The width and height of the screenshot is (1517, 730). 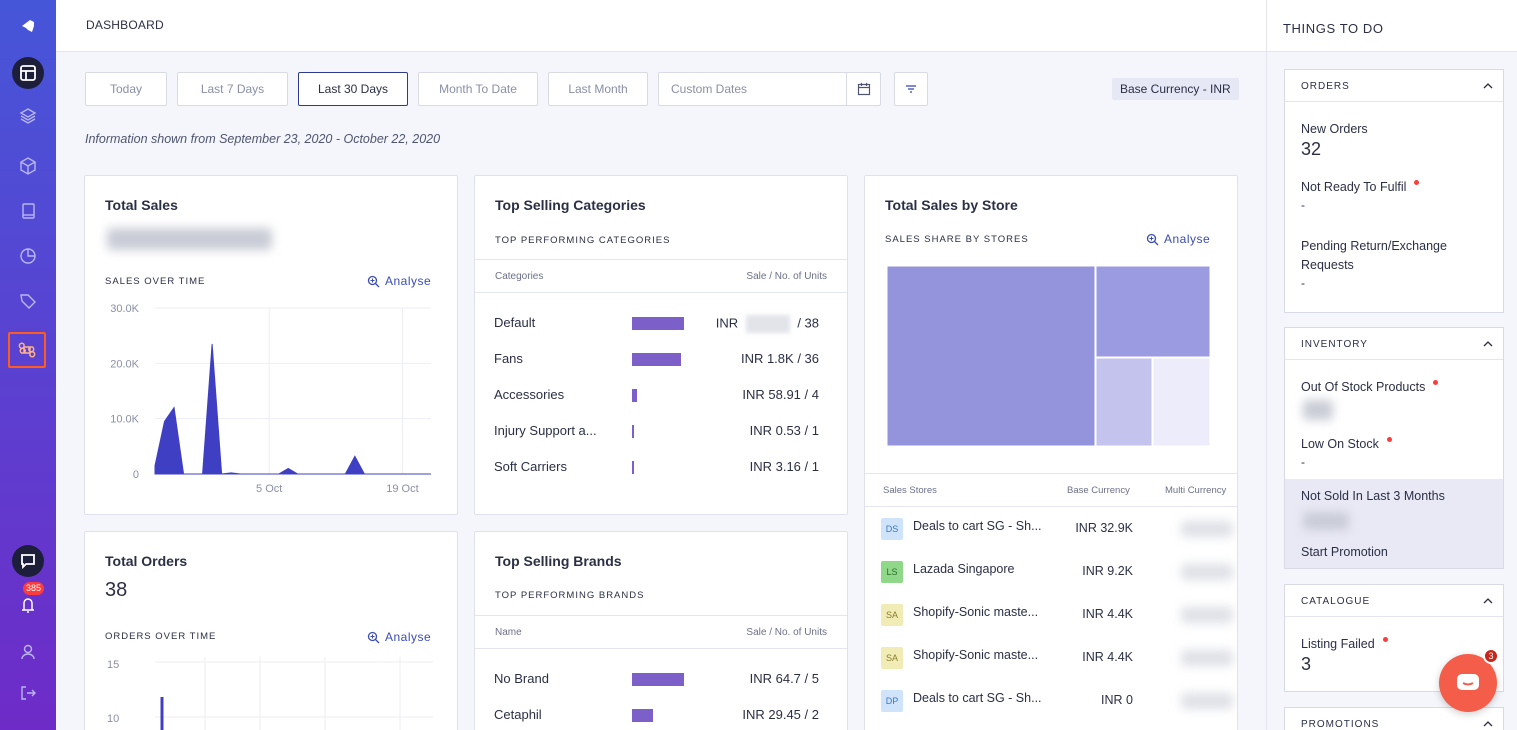 What do you see at coordinates (530, 466) in the screenshot?
I see `category-name: Soft Carriers` at bounding box center [530, 466].